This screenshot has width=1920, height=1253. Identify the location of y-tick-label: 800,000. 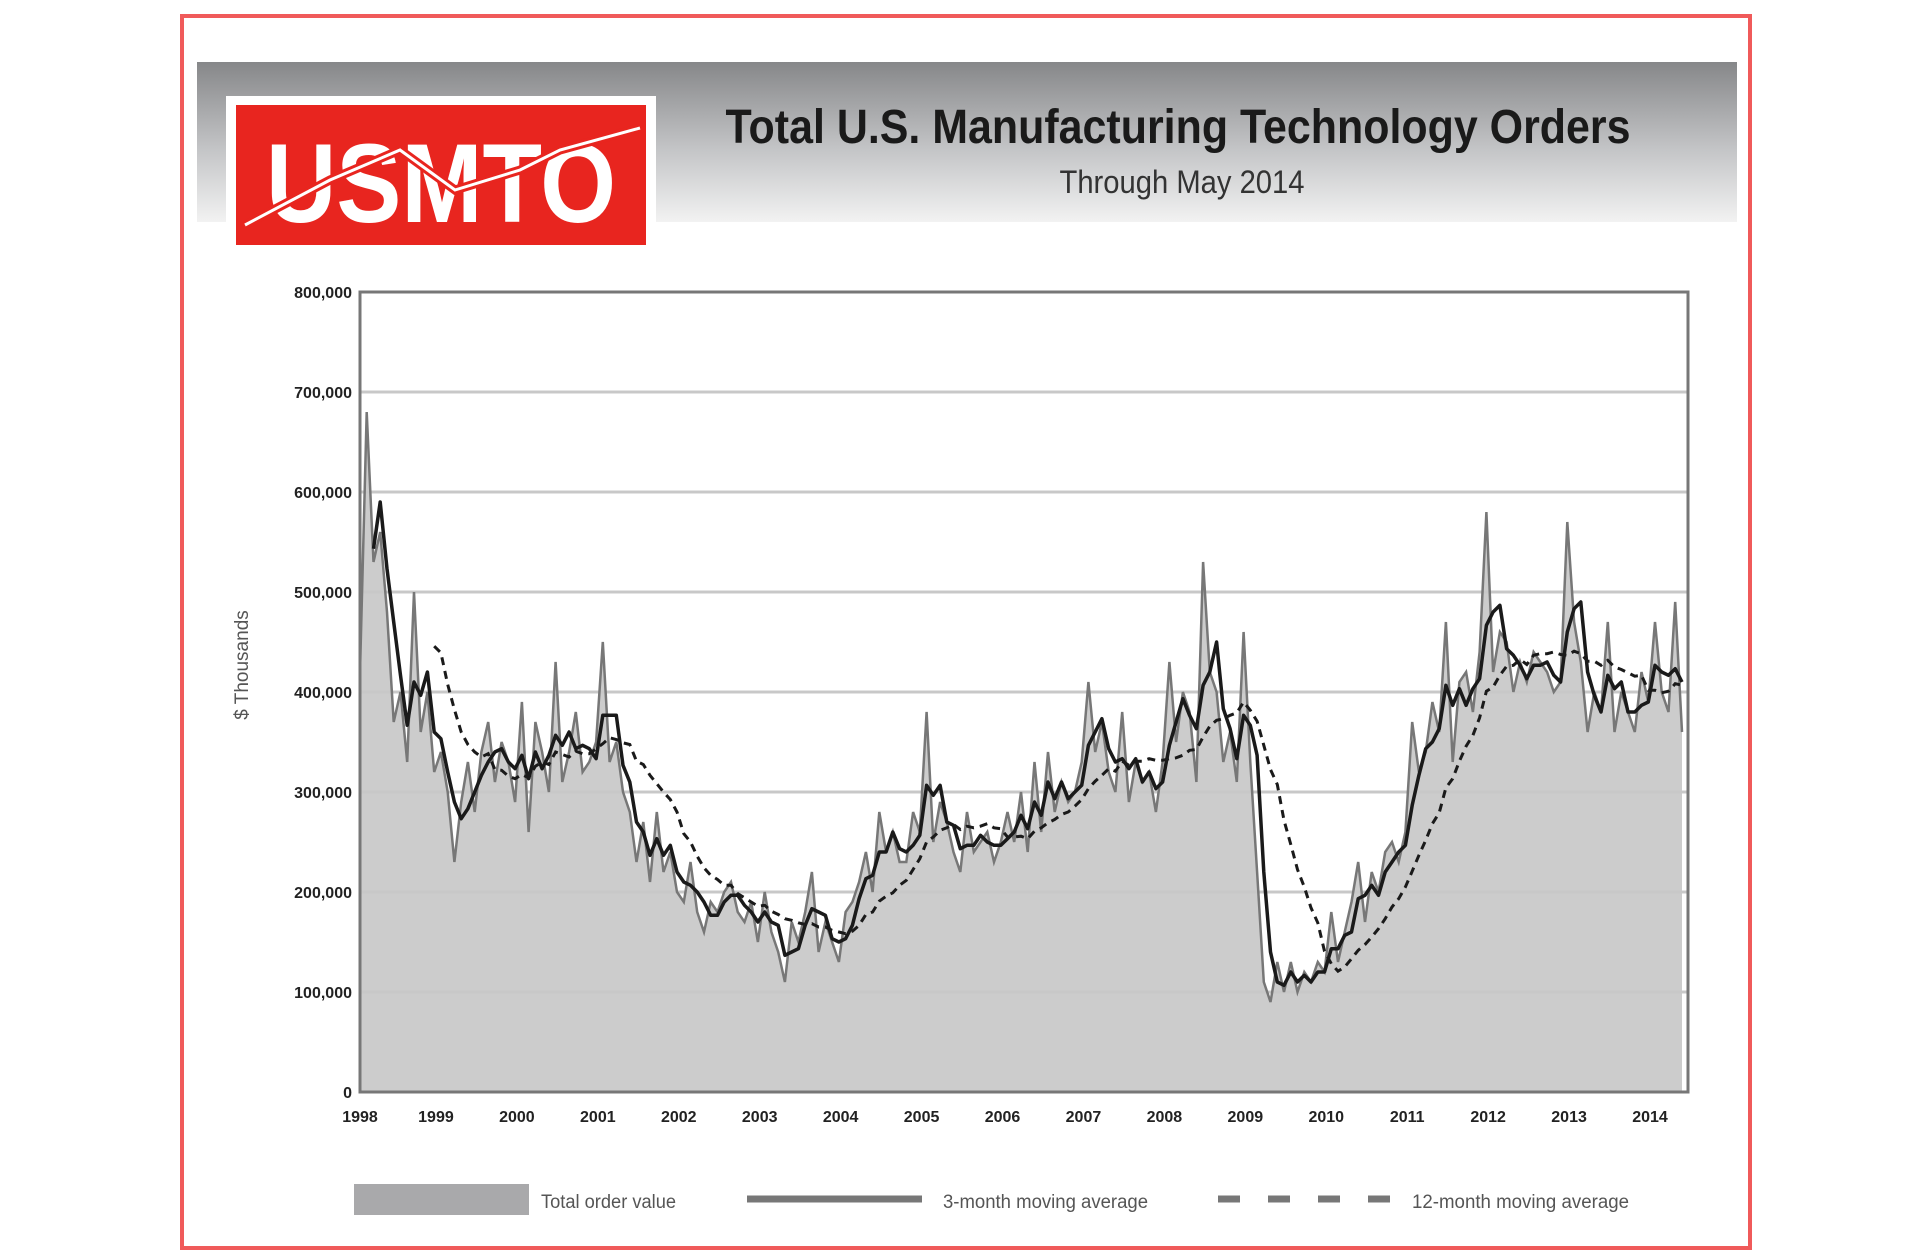
(323, 293).